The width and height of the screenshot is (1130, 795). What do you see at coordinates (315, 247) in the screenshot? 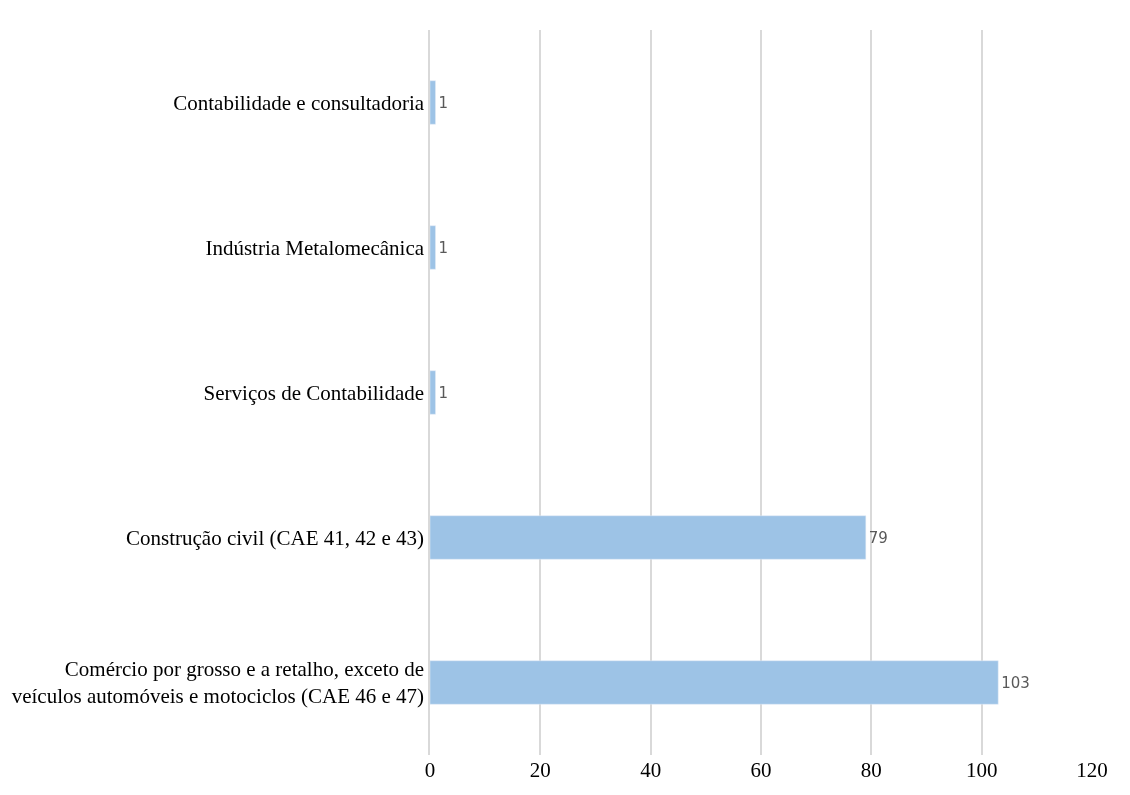
I see `y-tick-label: Indústria Metalomecânica` at bounding box center [315, 247].